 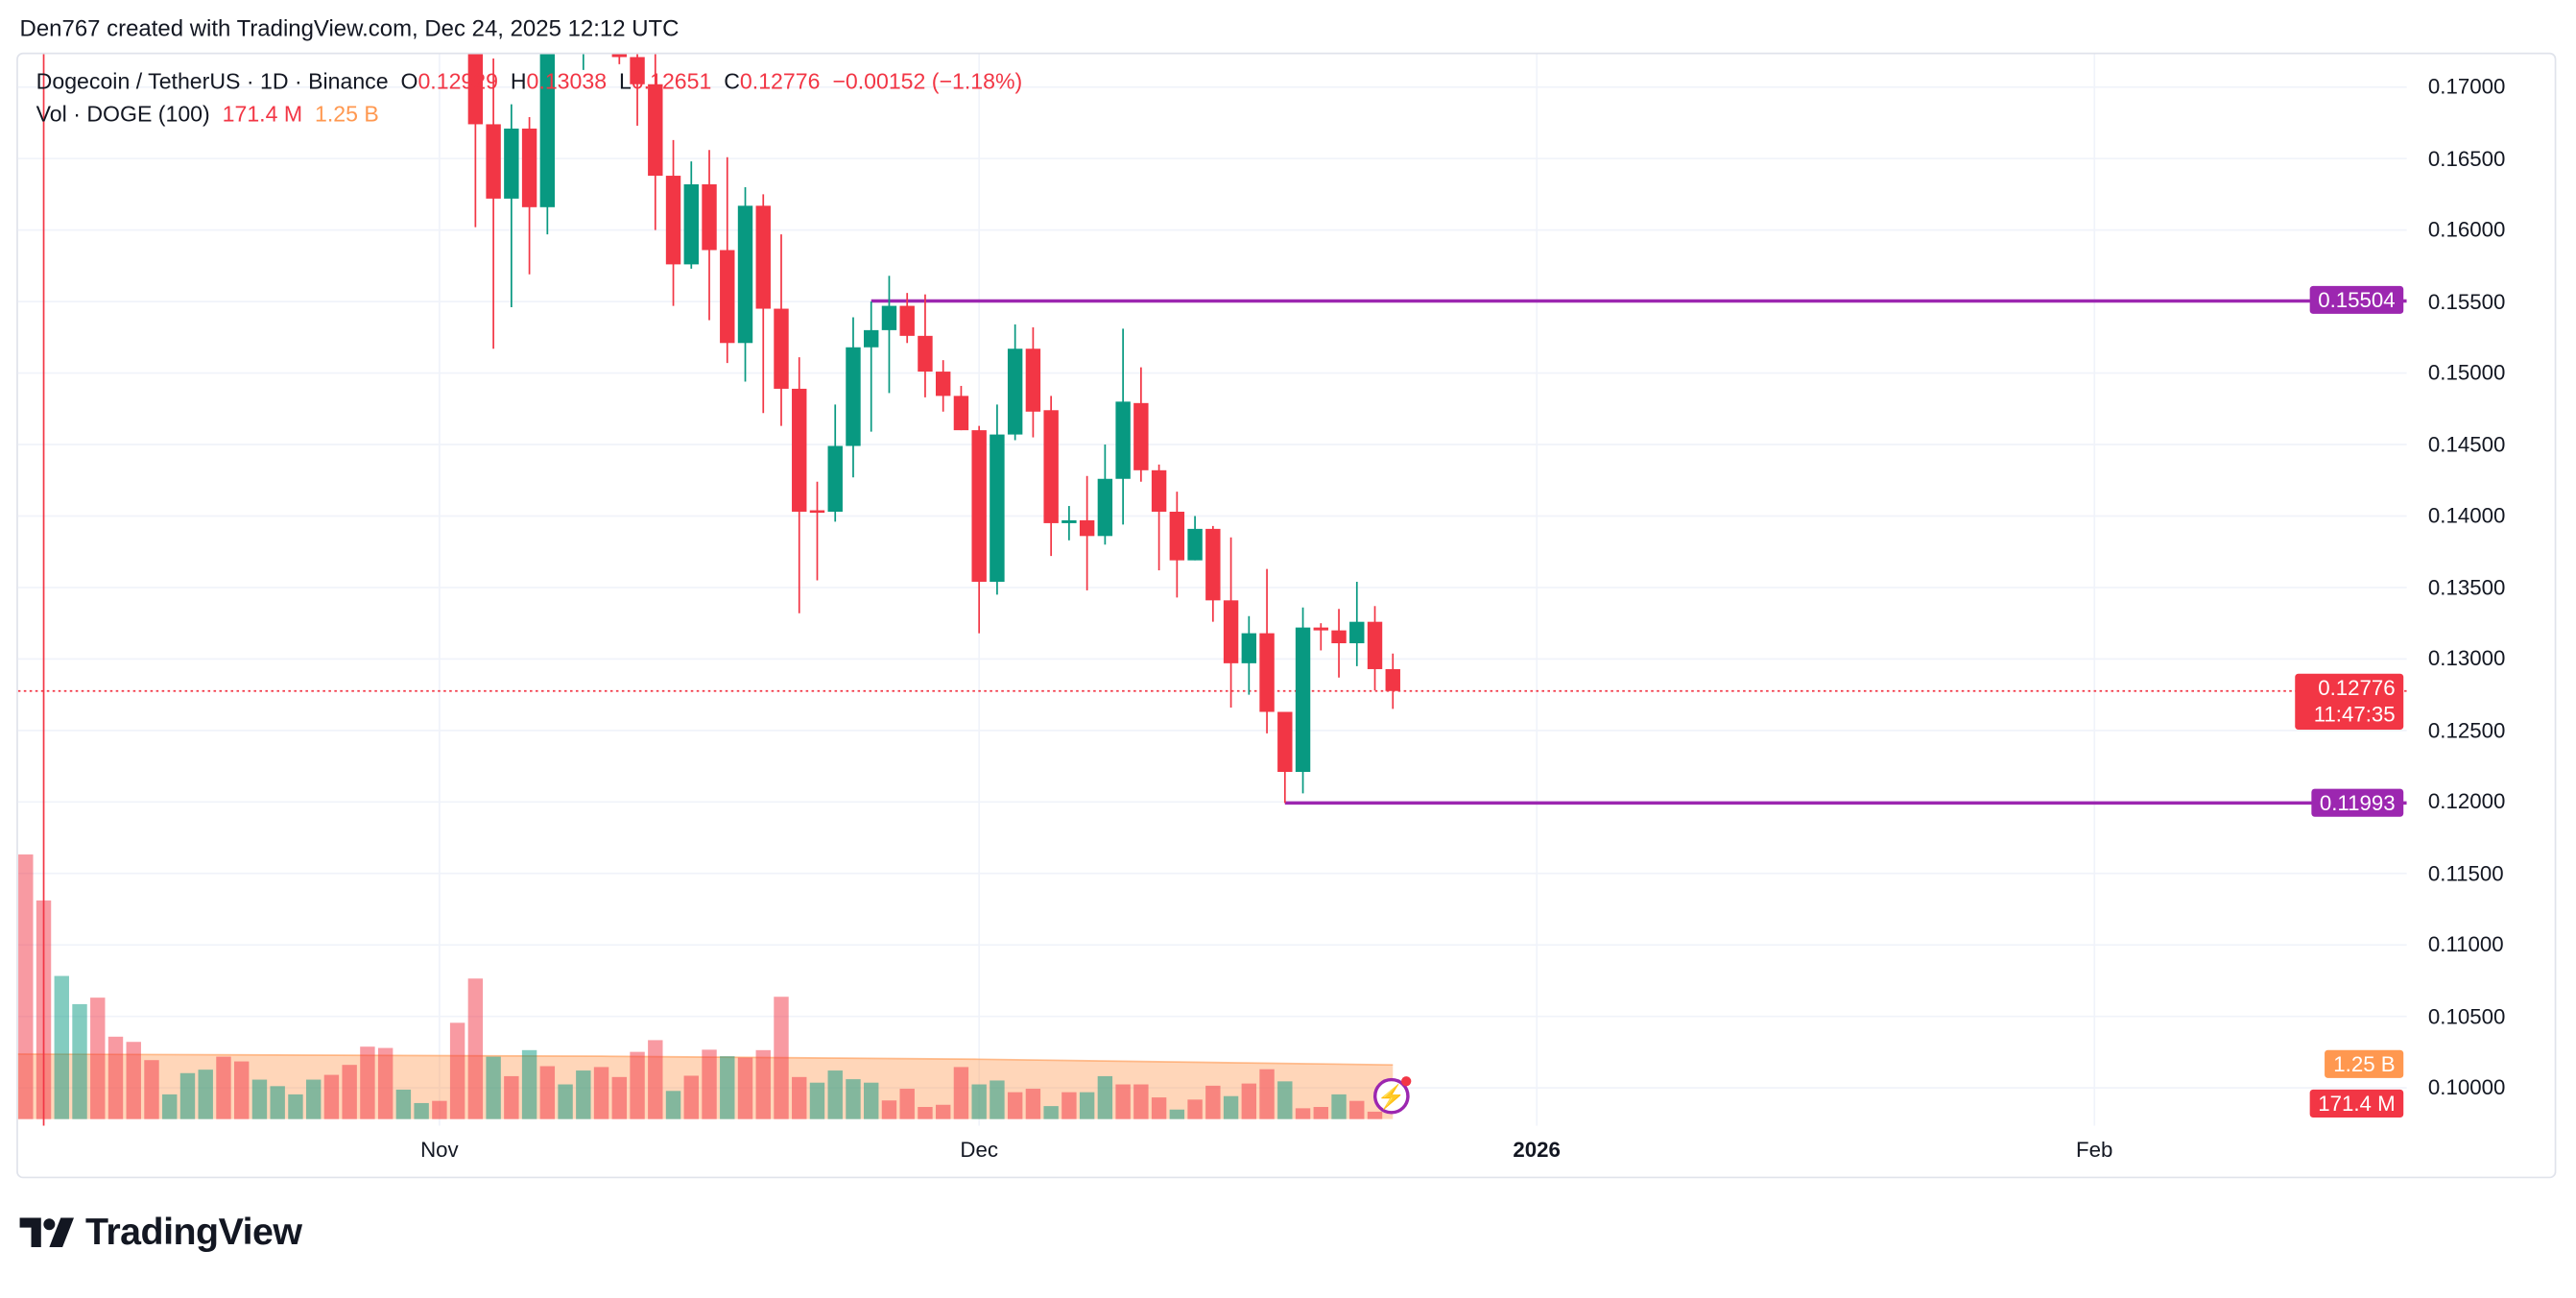 What do you see at coordinates (1406, 1082) in the screenshot?
I see `notification-dot-icon` at bounding box center [1406, 1082].